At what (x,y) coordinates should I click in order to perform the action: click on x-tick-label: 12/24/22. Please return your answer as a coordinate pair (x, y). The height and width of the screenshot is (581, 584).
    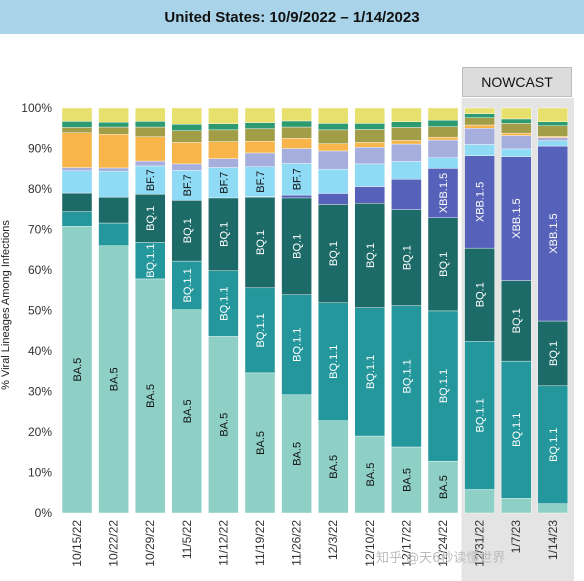
    Looking at the image, I should click on (443, 543).